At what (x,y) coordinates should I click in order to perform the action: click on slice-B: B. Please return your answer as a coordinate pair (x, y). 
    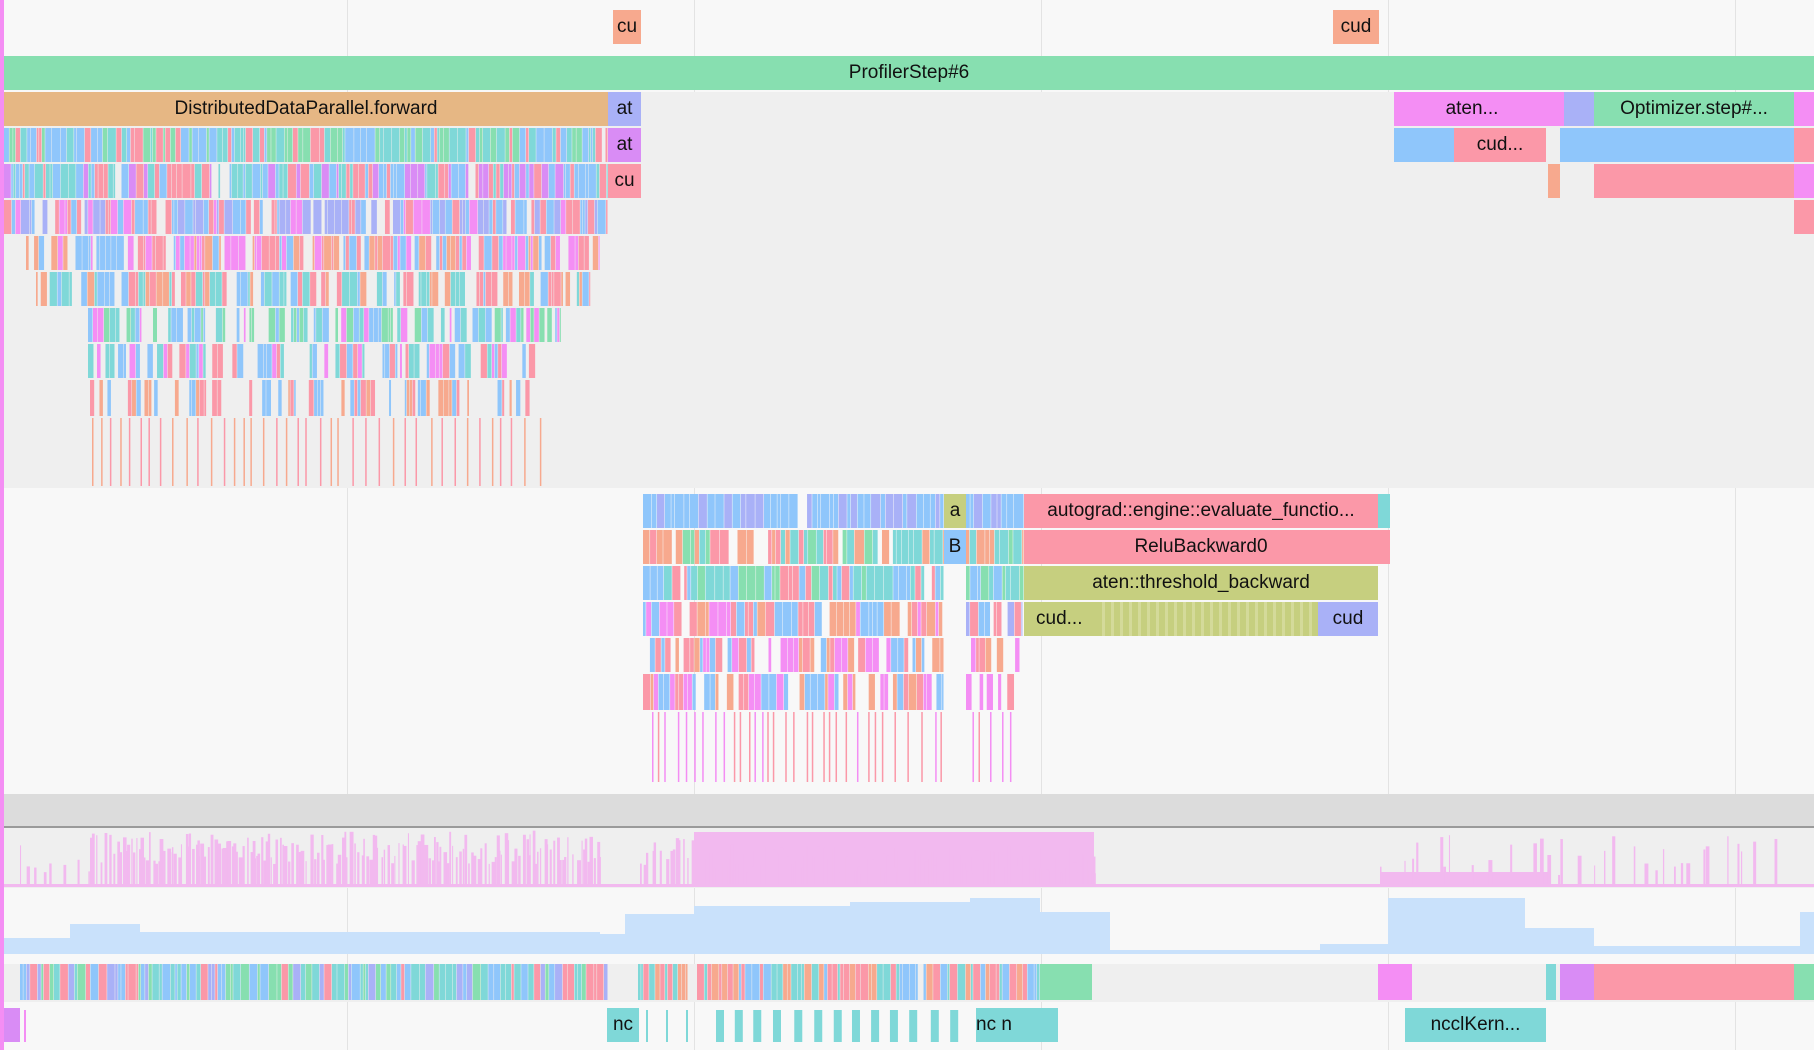
    Looking at the image, I should click on (955, 547).